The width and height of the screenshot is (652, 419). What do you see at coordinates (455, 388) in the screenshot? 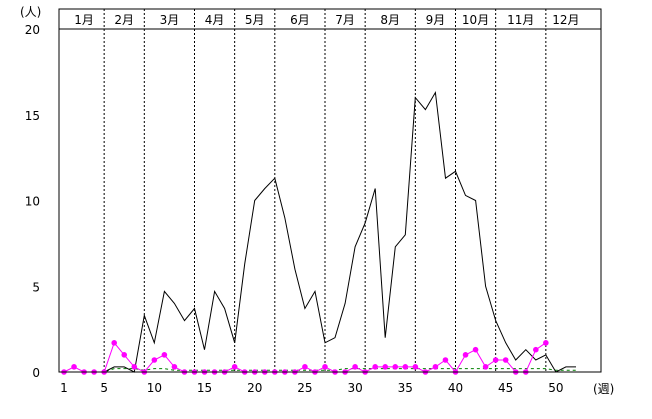
I see `x-tick-label: 40` at bounding box center [455, 388].